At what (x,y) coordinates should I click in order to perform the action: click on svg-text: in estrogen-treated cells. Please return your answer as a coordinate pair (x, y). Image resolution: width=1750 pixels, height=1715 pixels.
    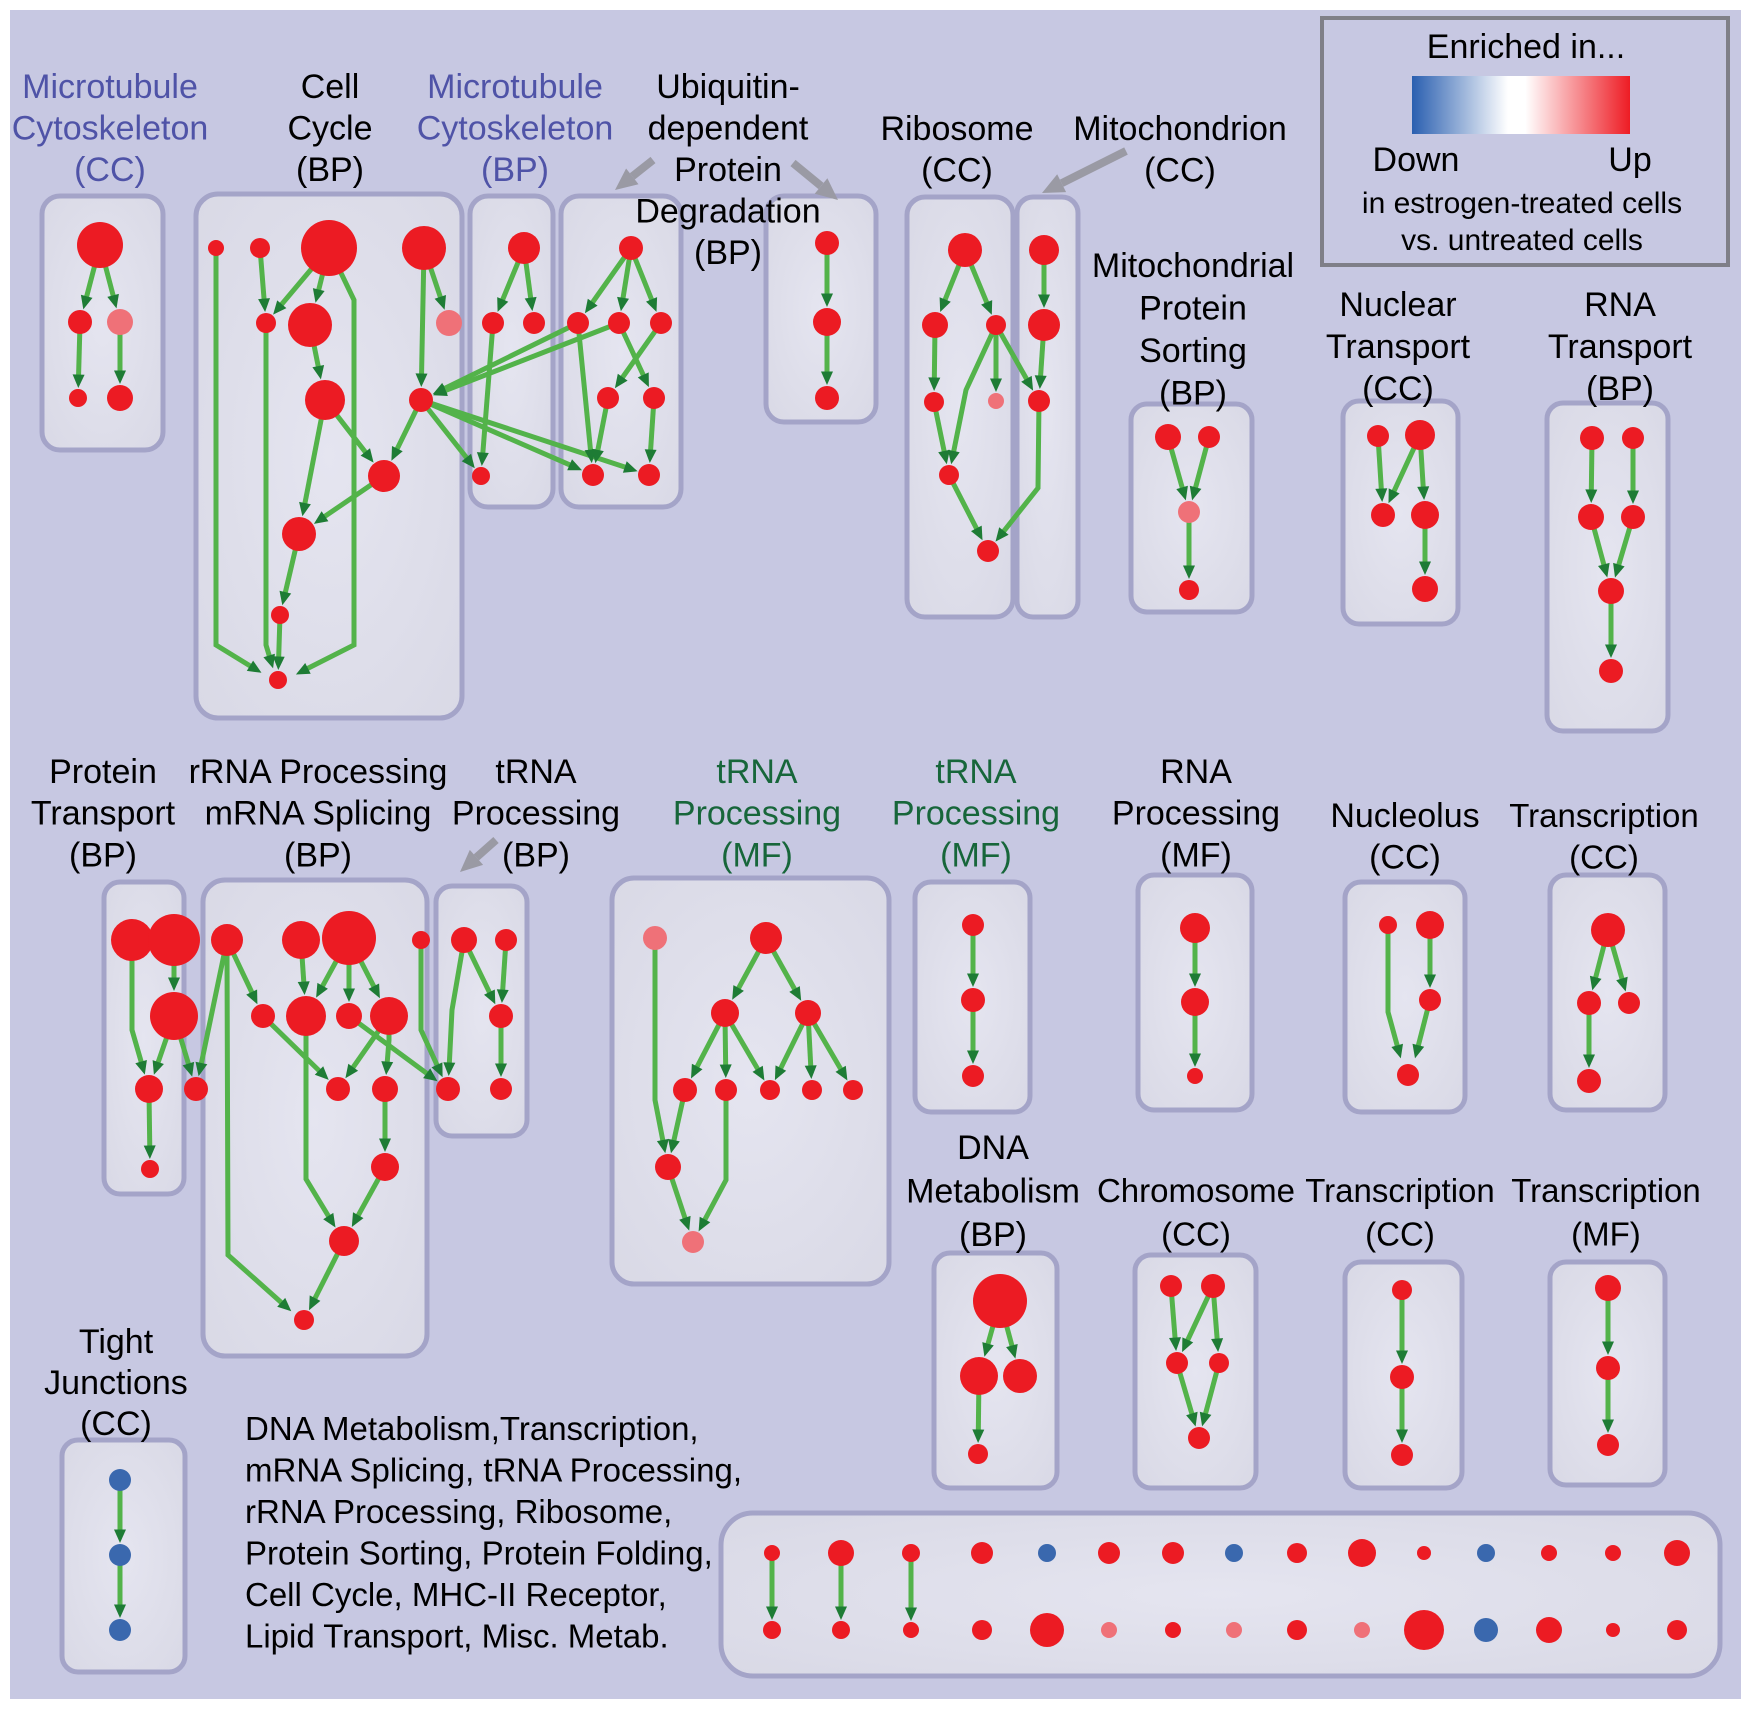
    Looking at the image, I should click on (1522, 203).